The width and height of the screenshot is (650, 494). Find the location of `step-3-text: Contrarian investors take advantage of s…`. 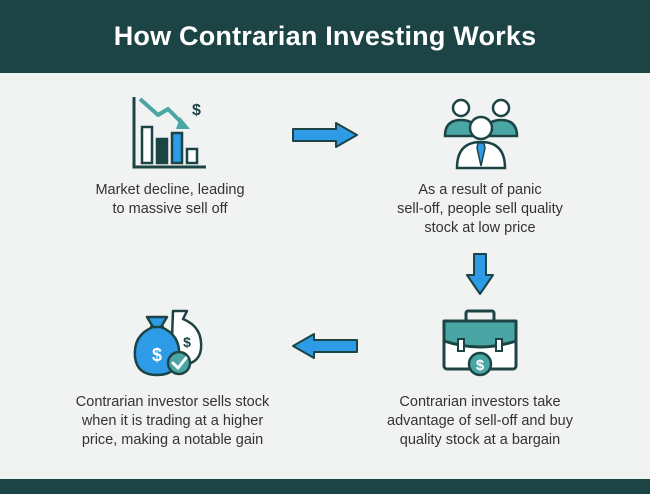

step-3-text: Contrarian investors take advantage of s… is located at coordinates (480, 421).